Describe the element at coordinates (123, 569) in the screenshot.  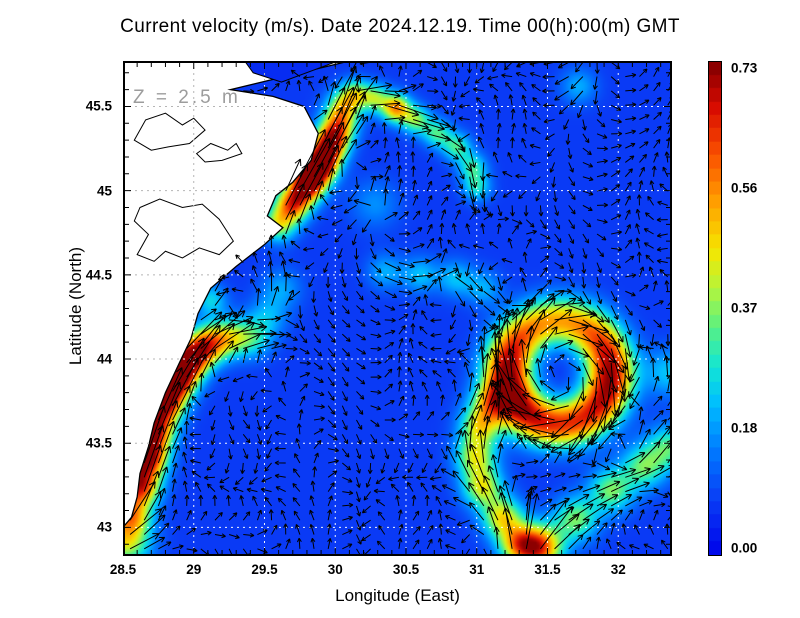
I see `x-tick-label: 28.5` at that location.